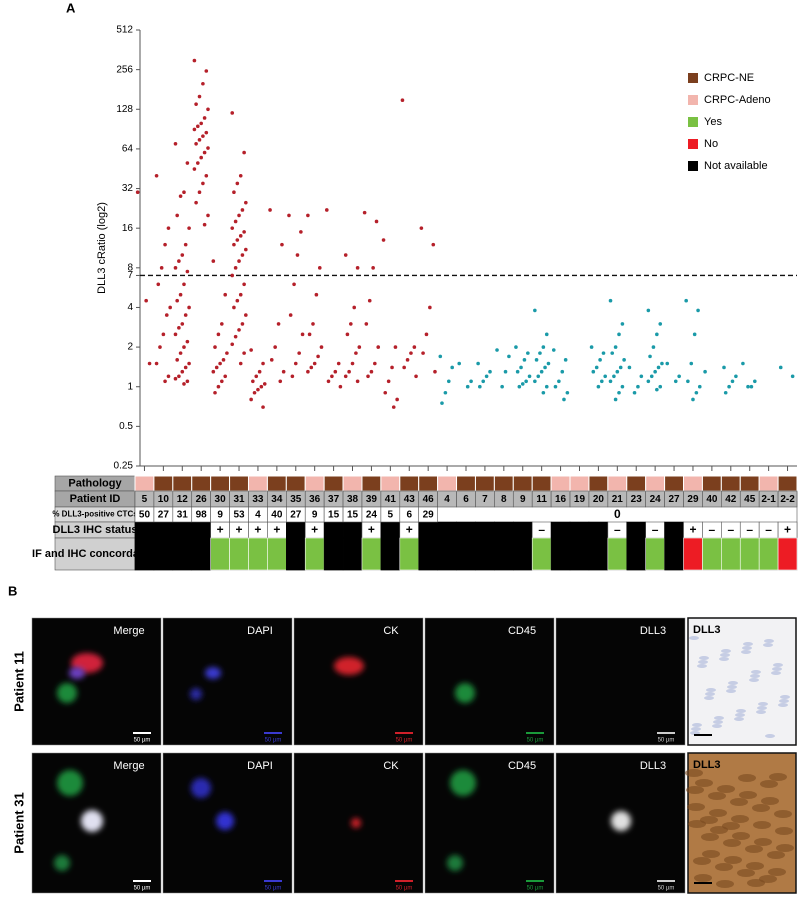 This screenshot has height=900, width=800. I want to click on percent-value: 15, so click(334, 515).